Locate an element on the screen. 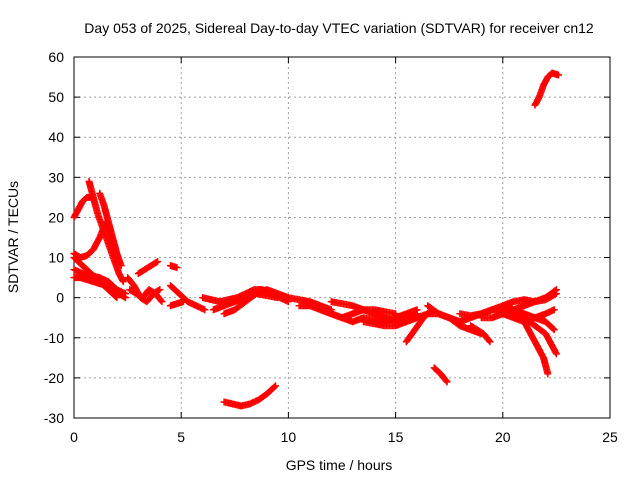 Image resolution: width=640 pixels, height=480 pixels. y-tick-label: -20 is located at coordinates (54, 378).